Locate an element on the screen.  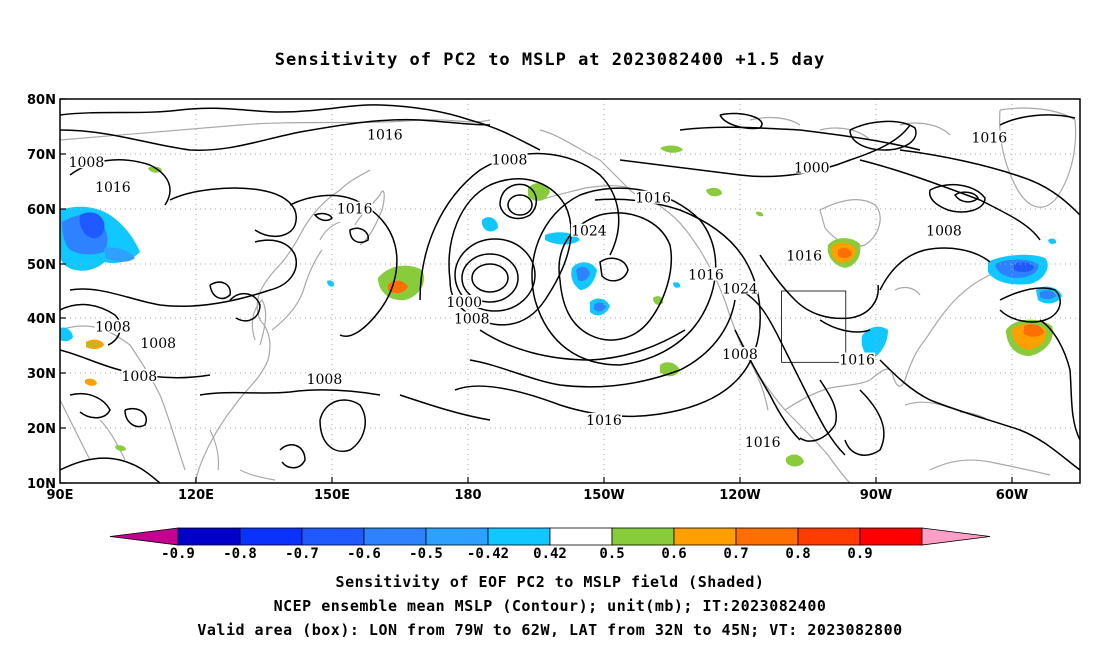
lat-label: 40N is located at coordinates (41, 319).